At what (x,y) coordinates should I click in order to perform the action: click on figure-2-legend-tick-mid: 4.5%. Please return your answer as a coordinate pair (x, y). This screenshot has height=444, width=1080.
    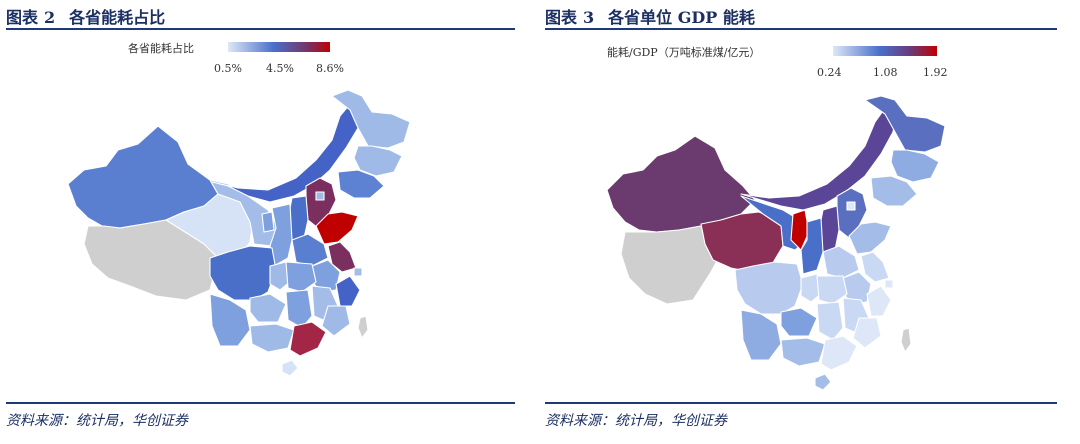
    Looking at the image, I should click on (280, 68).